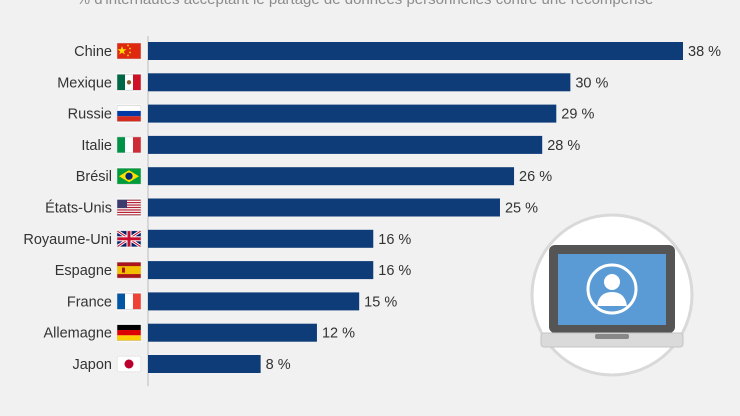 The image size is (740, 416). Describe the element at coordinates (331, 176) in the screenshot. I see `bar-bresil` at that location.